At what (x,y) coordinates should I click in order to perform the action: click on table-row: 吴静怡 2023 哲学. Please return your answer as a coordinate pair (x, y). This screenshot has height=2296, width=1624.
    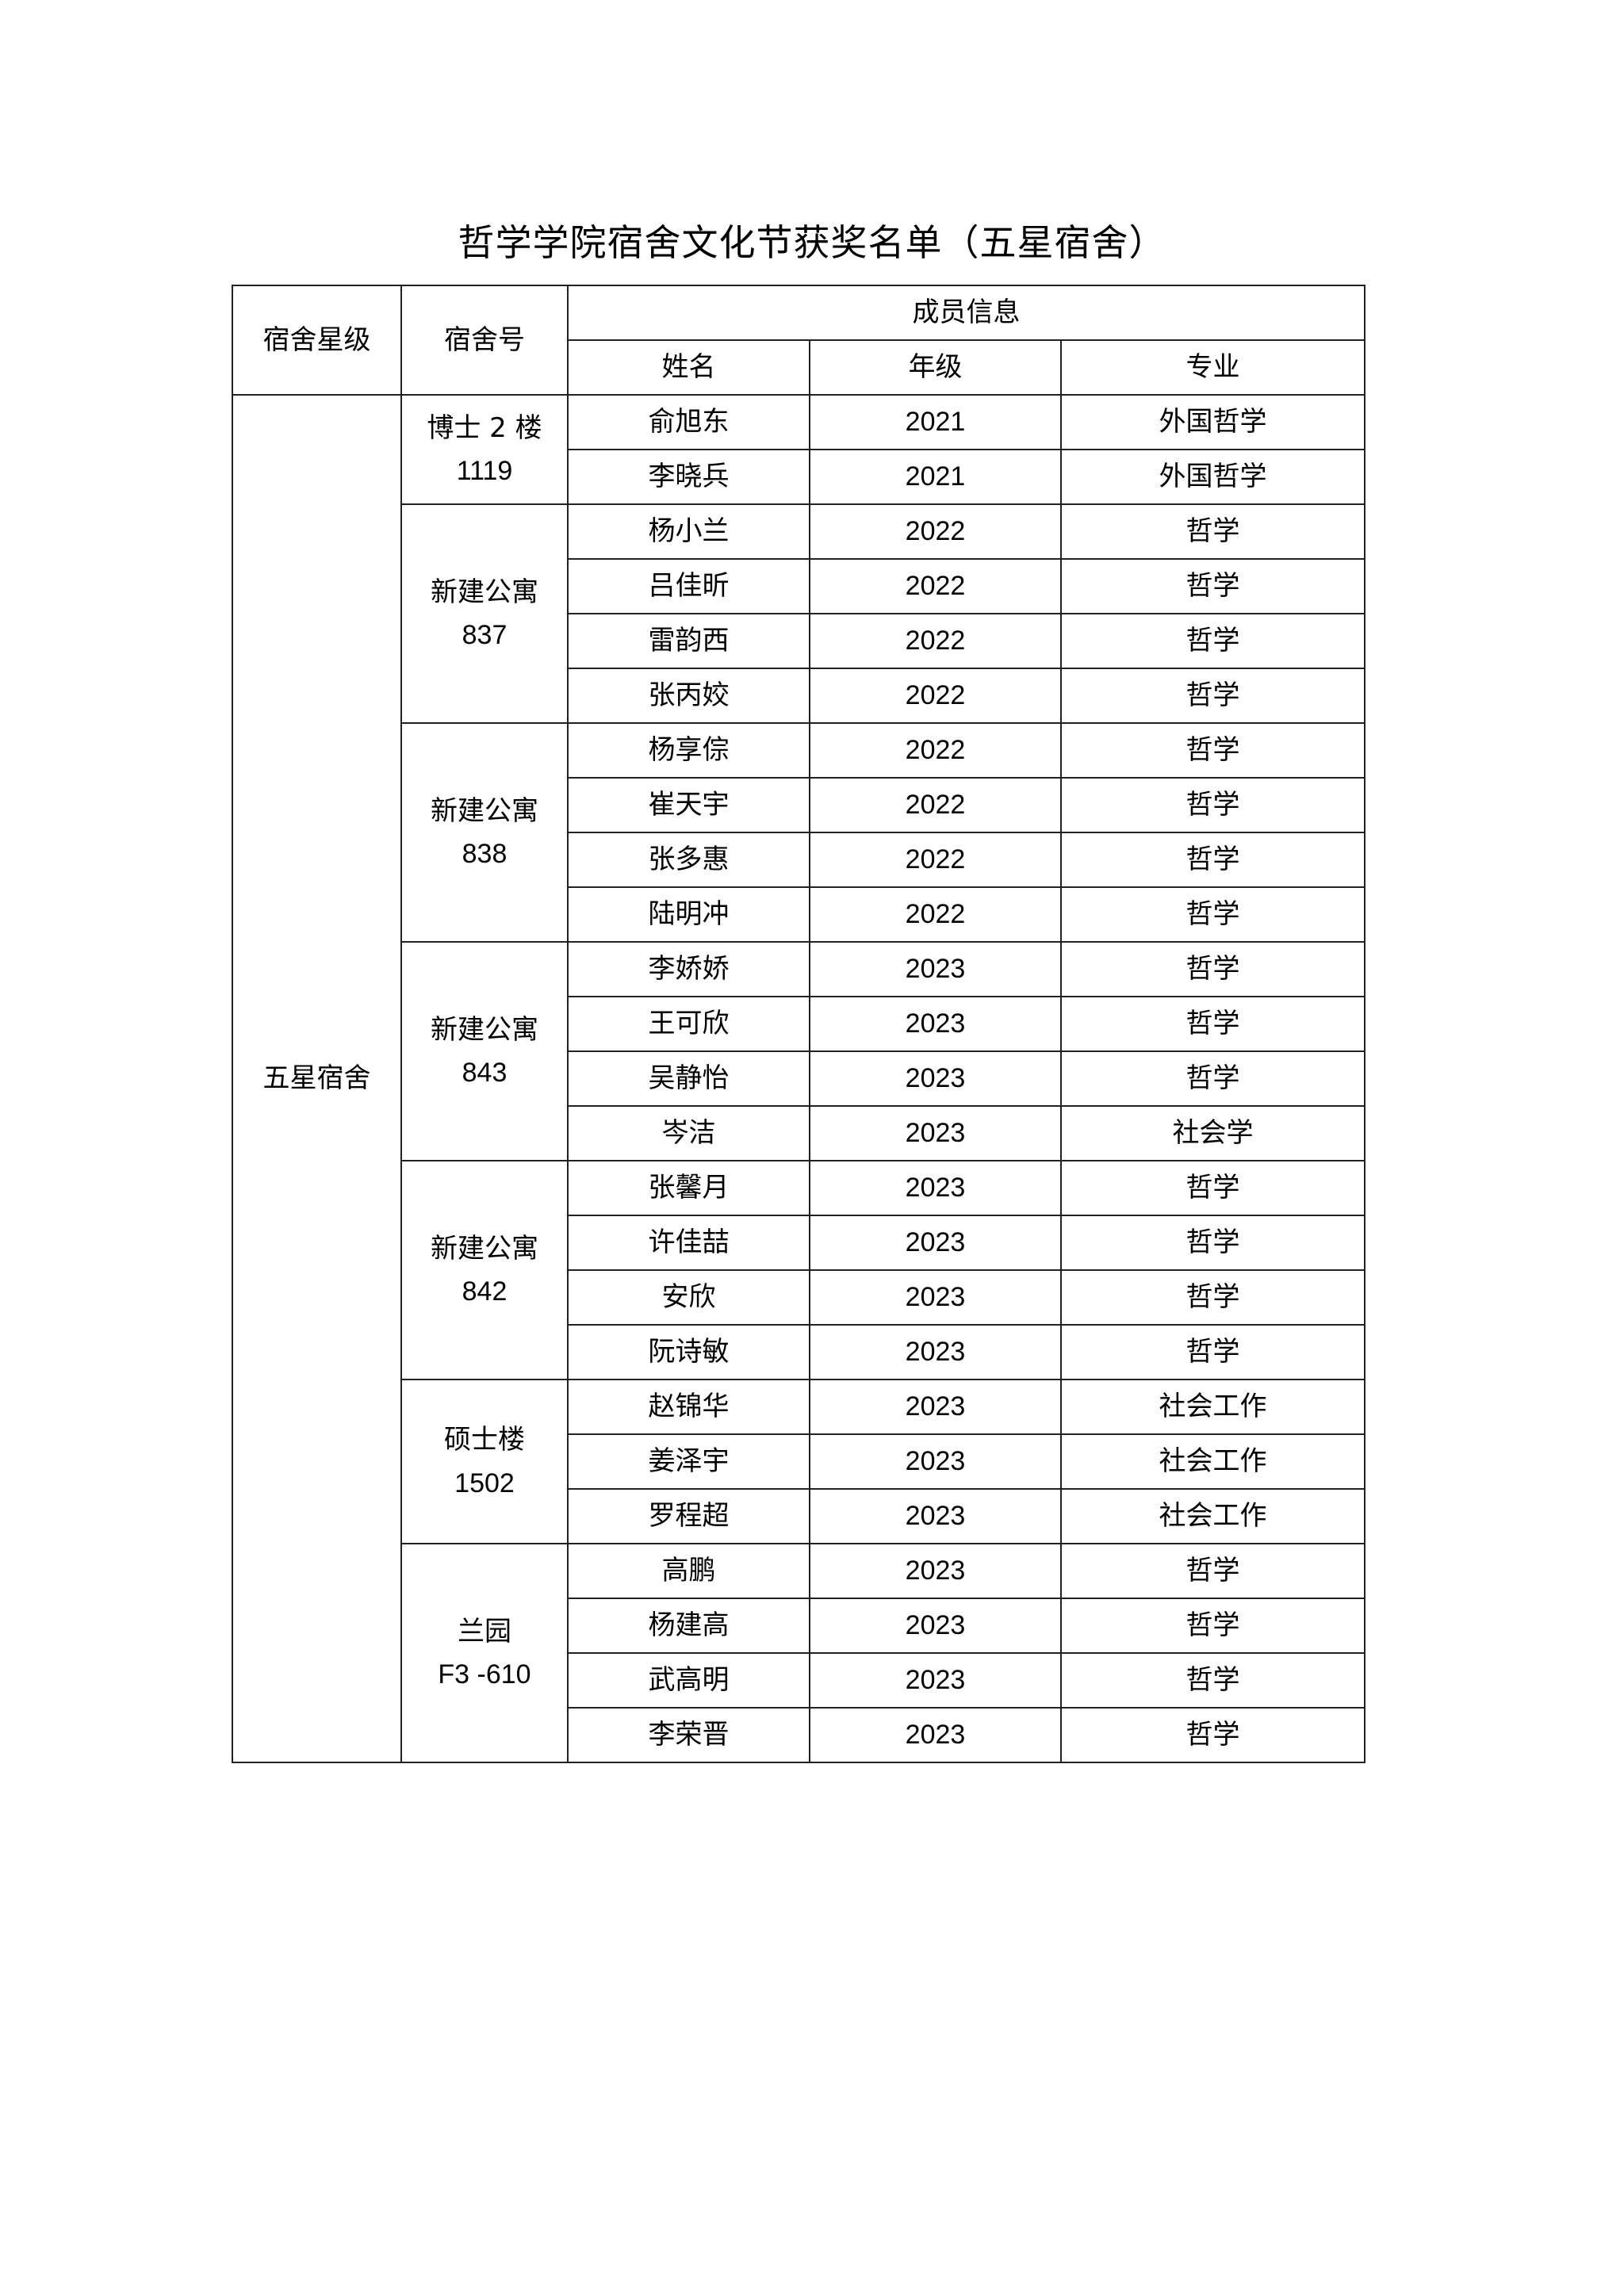
    Looking at the image, I should click on (798, 1078).